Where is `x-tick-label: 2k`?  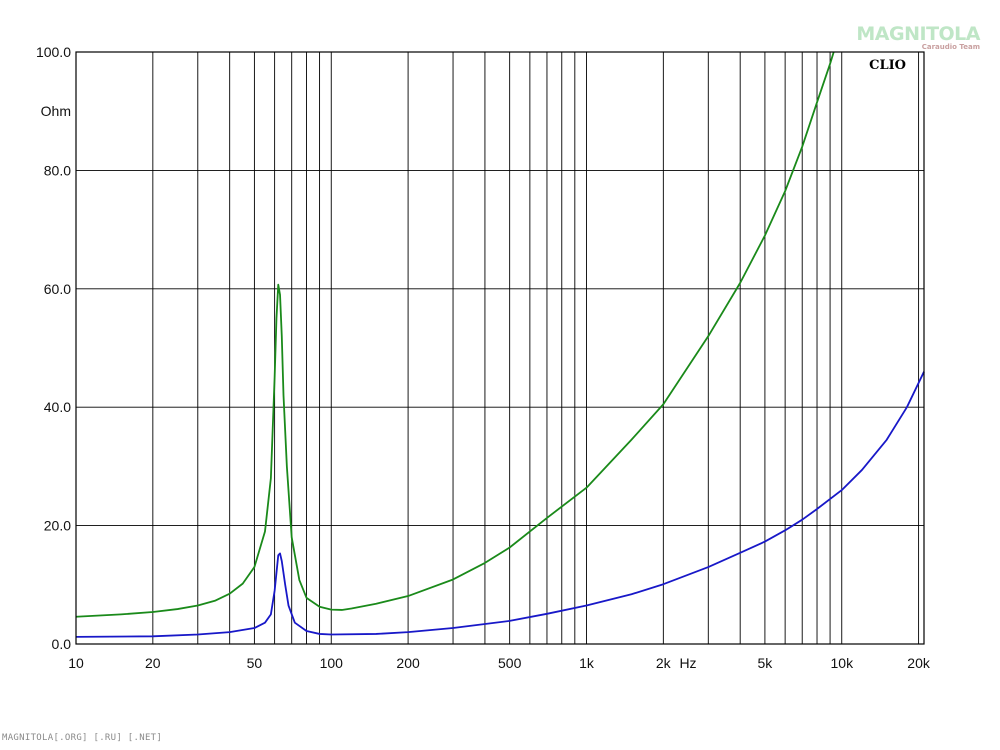 x-tick-label: 2k is located at coordinates (664, 663).